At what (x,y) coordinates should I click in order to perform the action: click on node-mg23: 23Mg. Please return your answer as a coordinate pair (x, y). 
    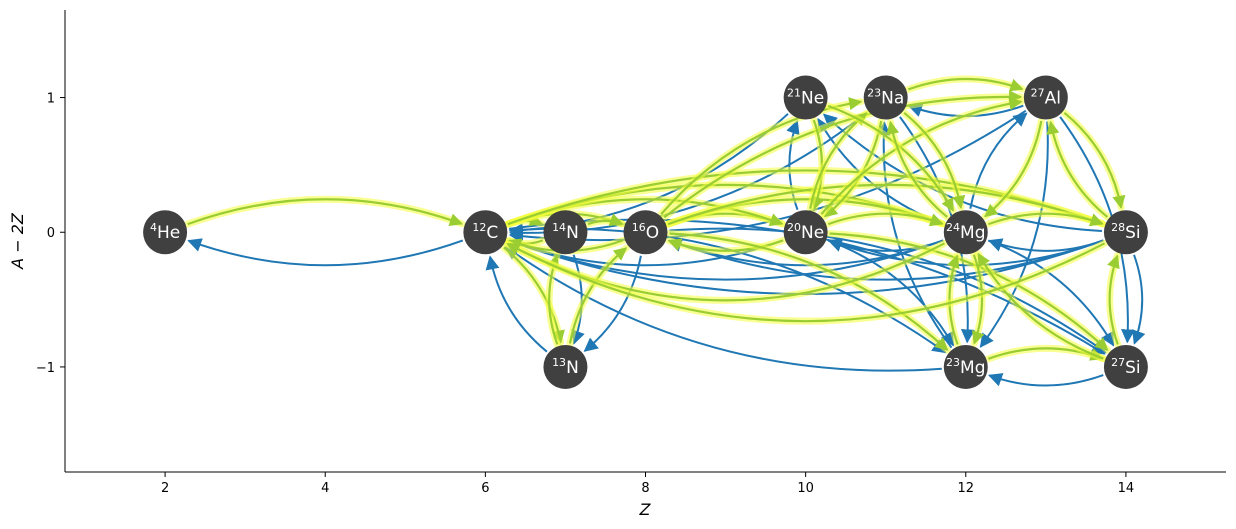
    Looking at the image, I should click on (965, 366).